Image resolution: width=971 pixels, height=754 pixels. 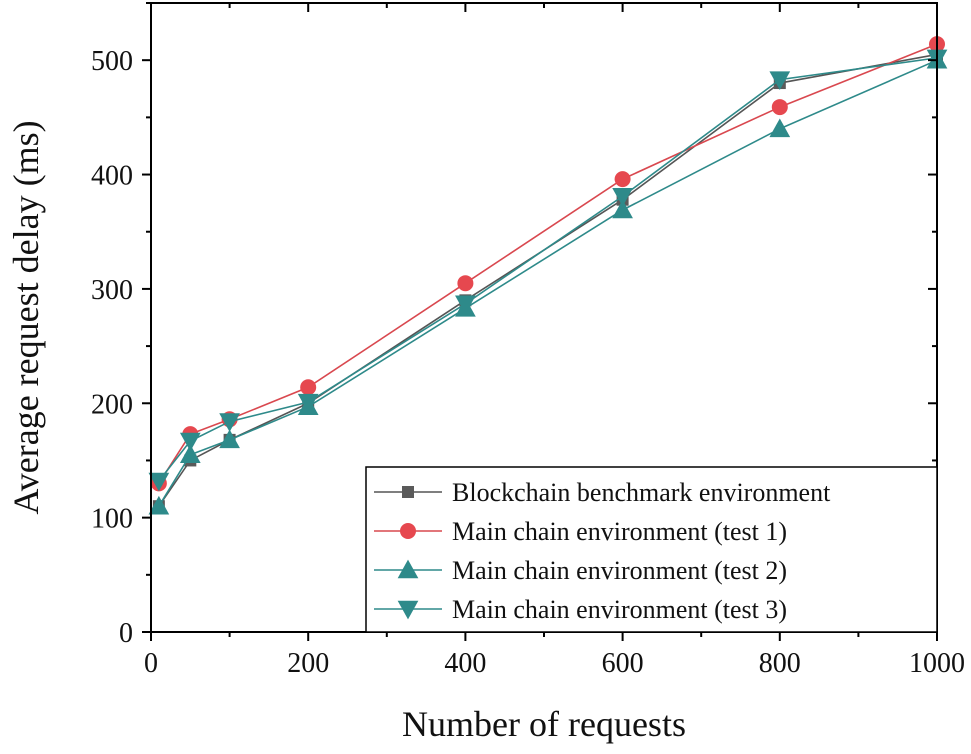 I want to click on y-tick-label: 400, so click(x=112, y=176).